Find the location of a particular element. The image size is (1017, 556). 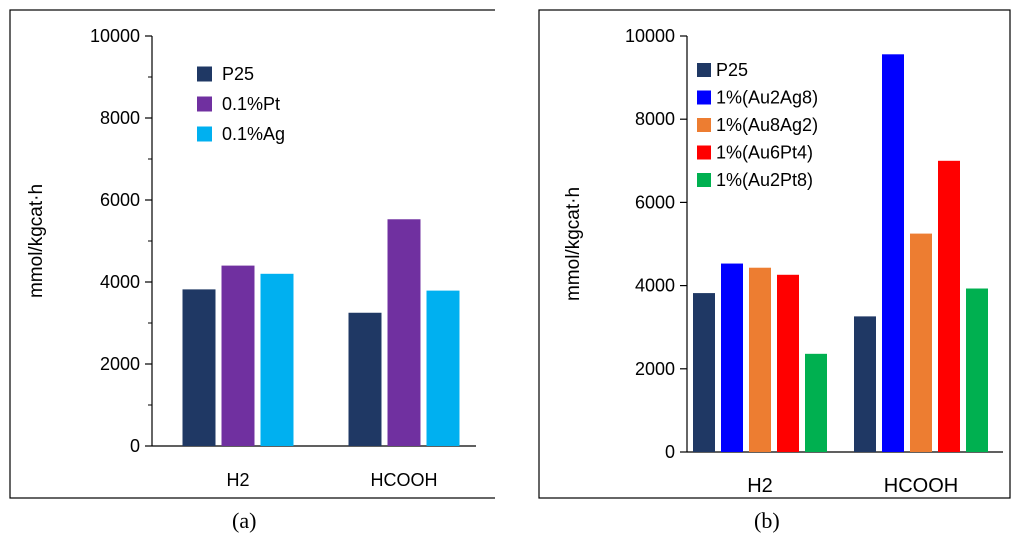

legend-label: 0.1%Pt is located at coordinates (251, 104).